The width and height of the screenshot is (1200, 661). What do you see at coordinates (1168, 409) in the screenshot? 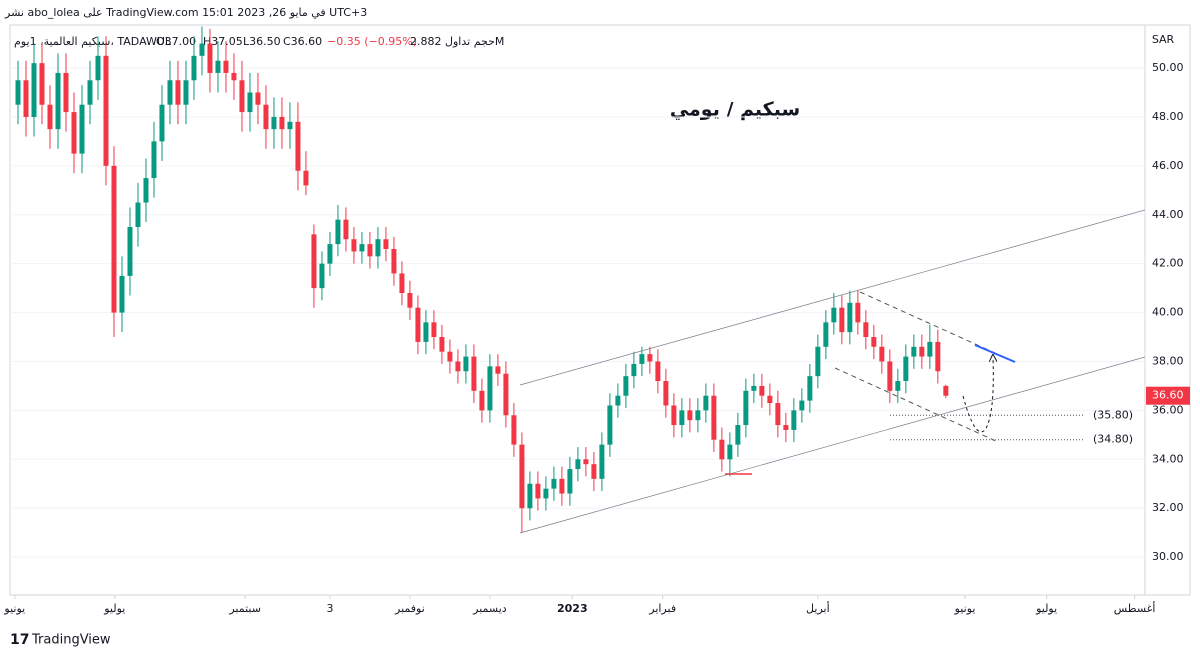
I see `y-tick-label: 36.00` at bounding box center [1168, 409].